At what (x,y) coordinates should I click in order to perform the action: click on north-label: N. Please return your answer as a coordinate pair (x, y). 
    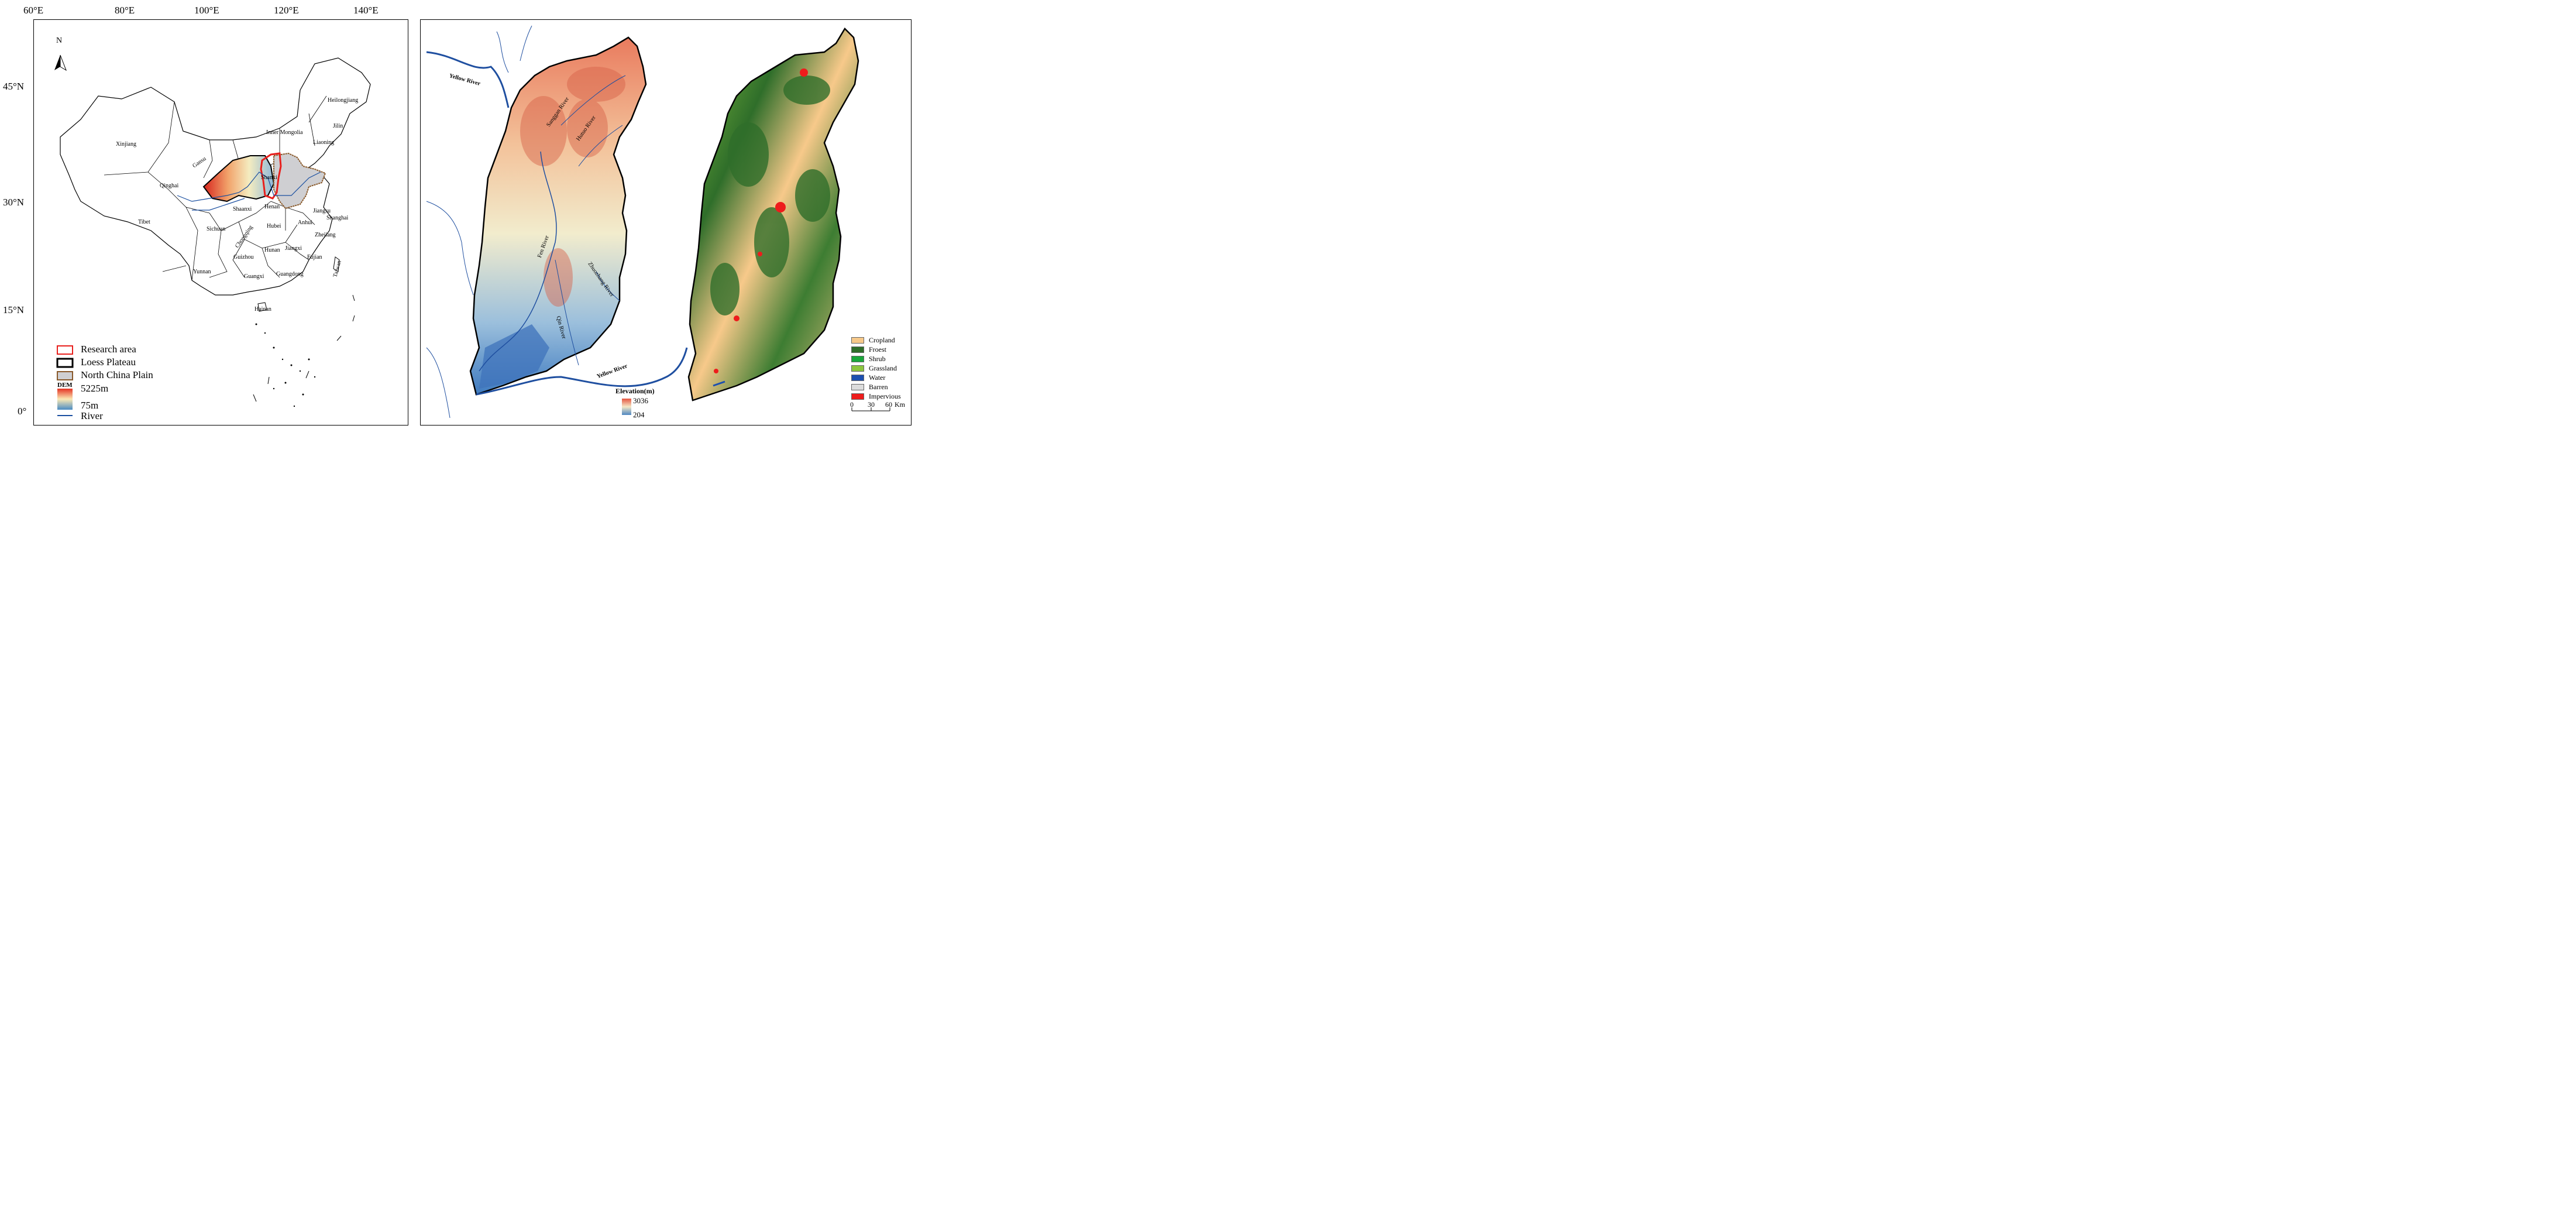
    Looking at the image, I should click on (60, 41).